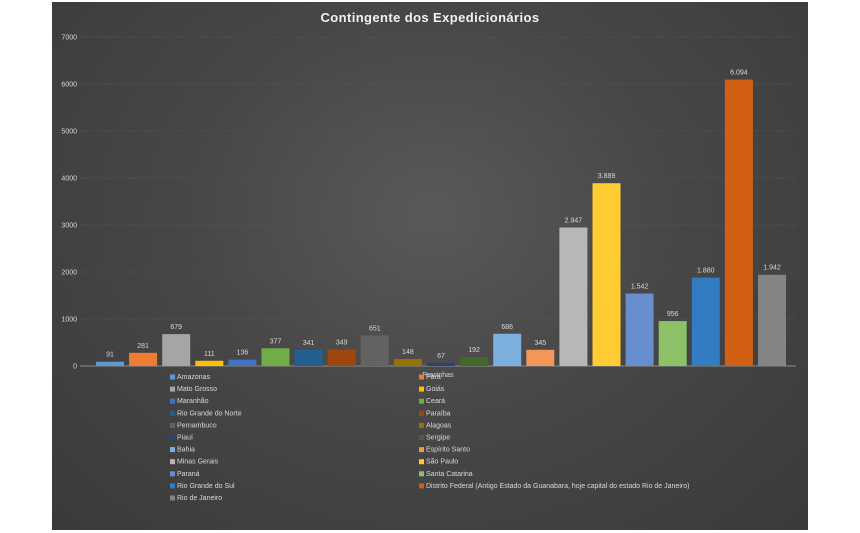 This screenshot has width=860, height=533. I want to click on x-axis-label: Pracinhas, so click(438, 375).